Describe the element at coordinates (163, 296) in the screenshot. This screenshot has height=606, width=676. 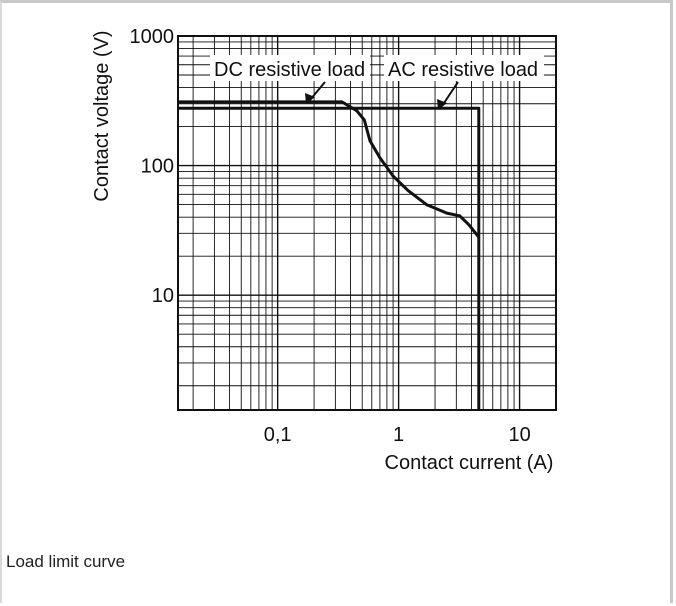
I see `y-tick-label: 10` at that location.